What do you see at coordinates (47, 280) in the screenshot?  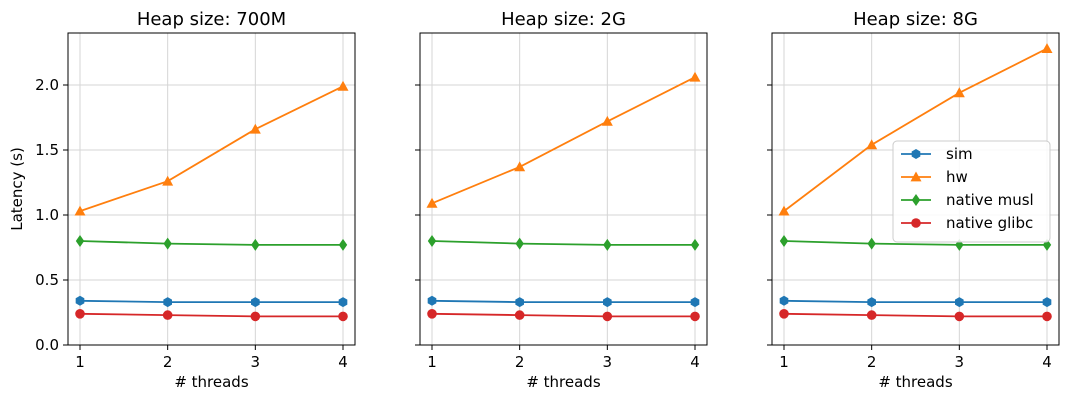 I see `y-tick-label: 0.5` at bounding box center [47, 280].